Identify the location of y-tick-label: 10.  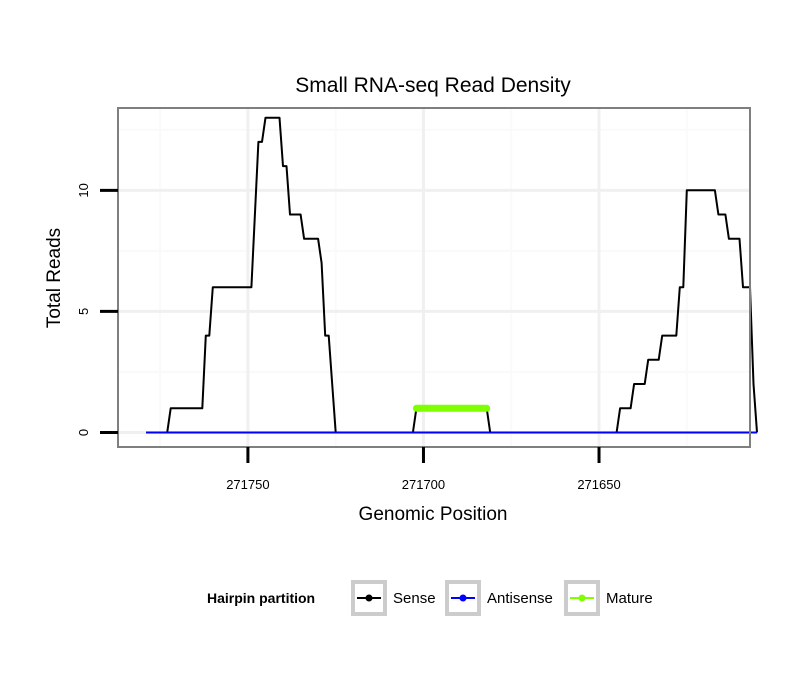
(83, 190).